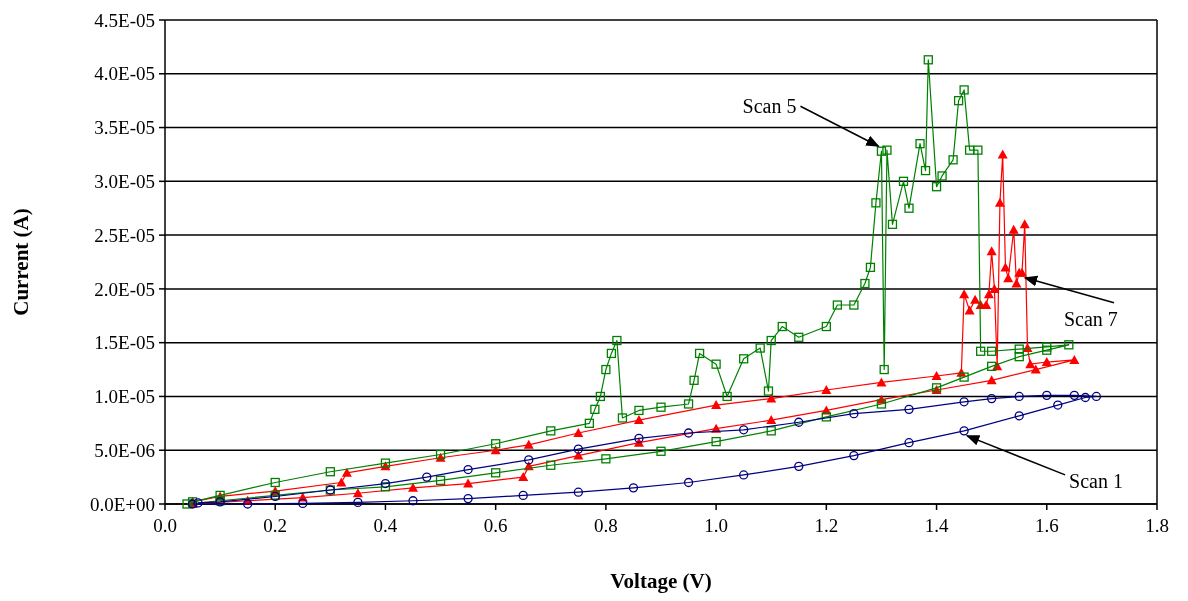  Describe the element at coordinates (124, 343) in the screenshot. I see `y-tick-label: 1.5E-05` at that location.